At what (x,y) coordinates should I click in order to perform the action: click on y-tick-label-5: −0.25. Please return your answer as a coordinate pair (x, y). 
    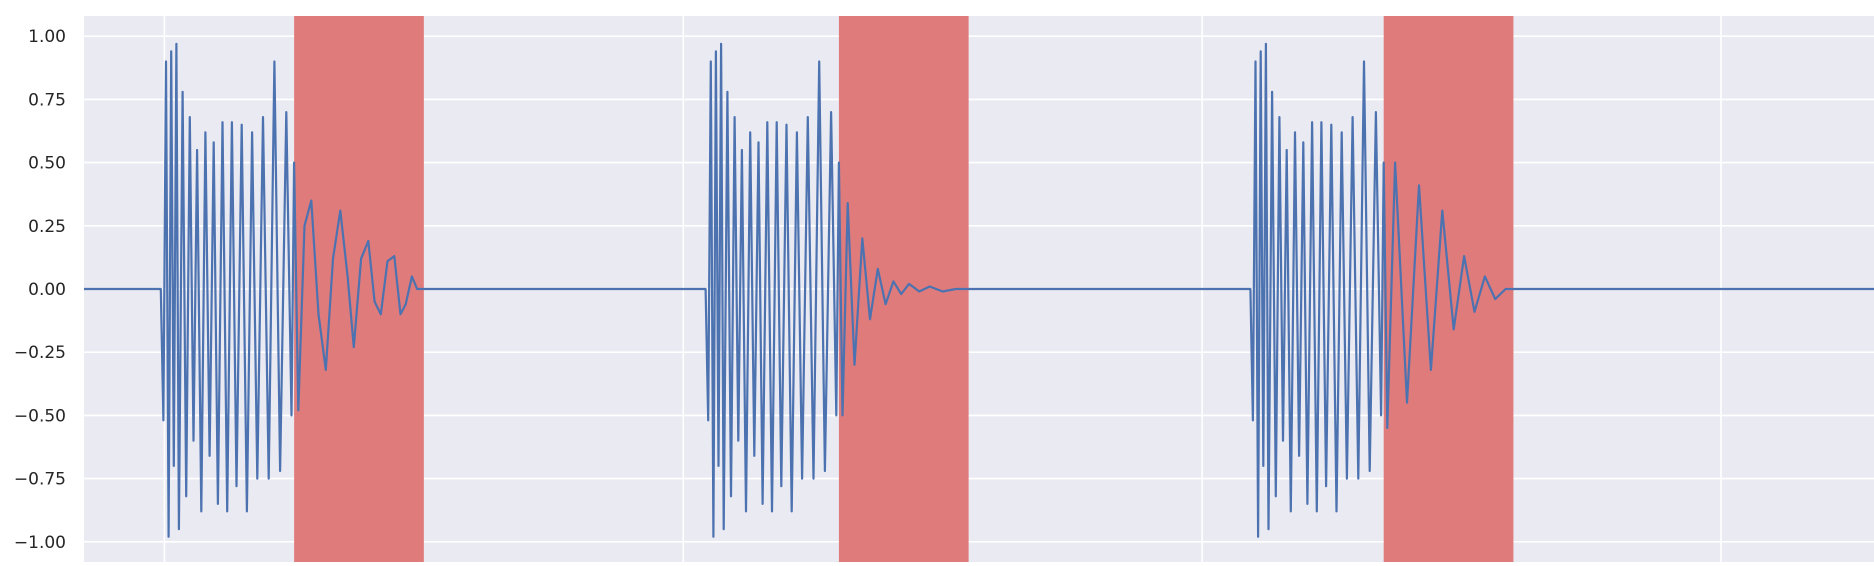
    Looking at the image, I should click on (40, 353).